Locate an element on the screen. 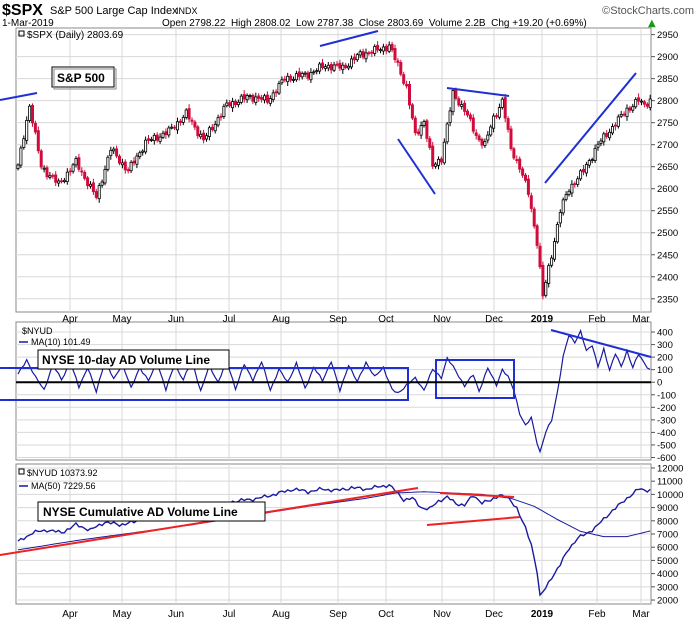 The height and width of the screenshot is (624, 700). axis-tick-label: 2600 is located at coordinates (667, 189).